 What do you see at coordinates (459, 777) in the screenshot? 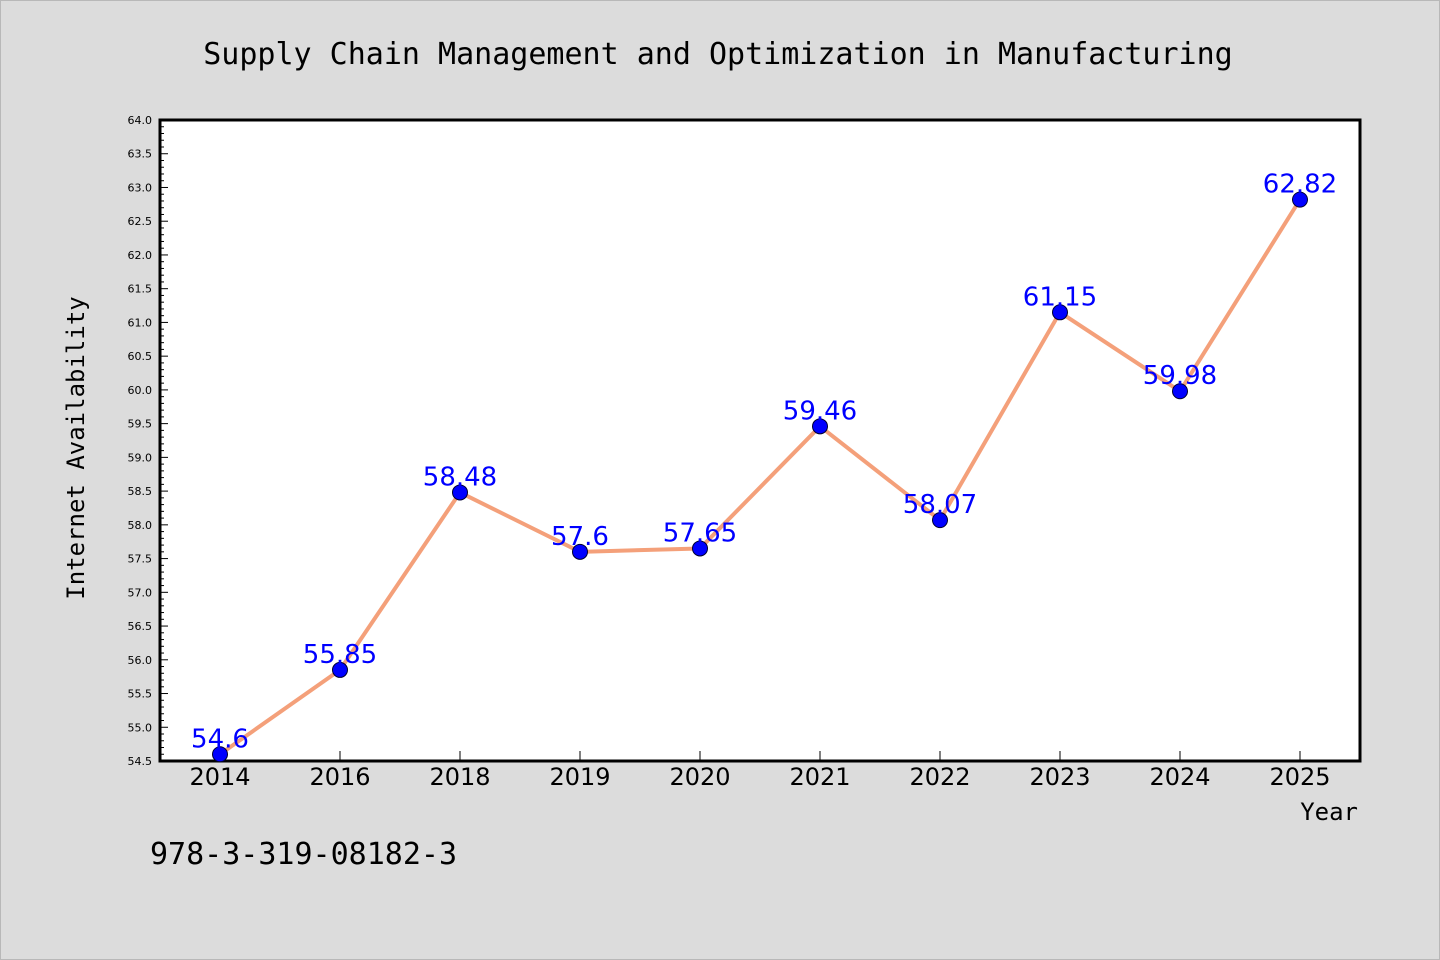
I see `x-tick-label: 2018` at bounding box center [459, 777].